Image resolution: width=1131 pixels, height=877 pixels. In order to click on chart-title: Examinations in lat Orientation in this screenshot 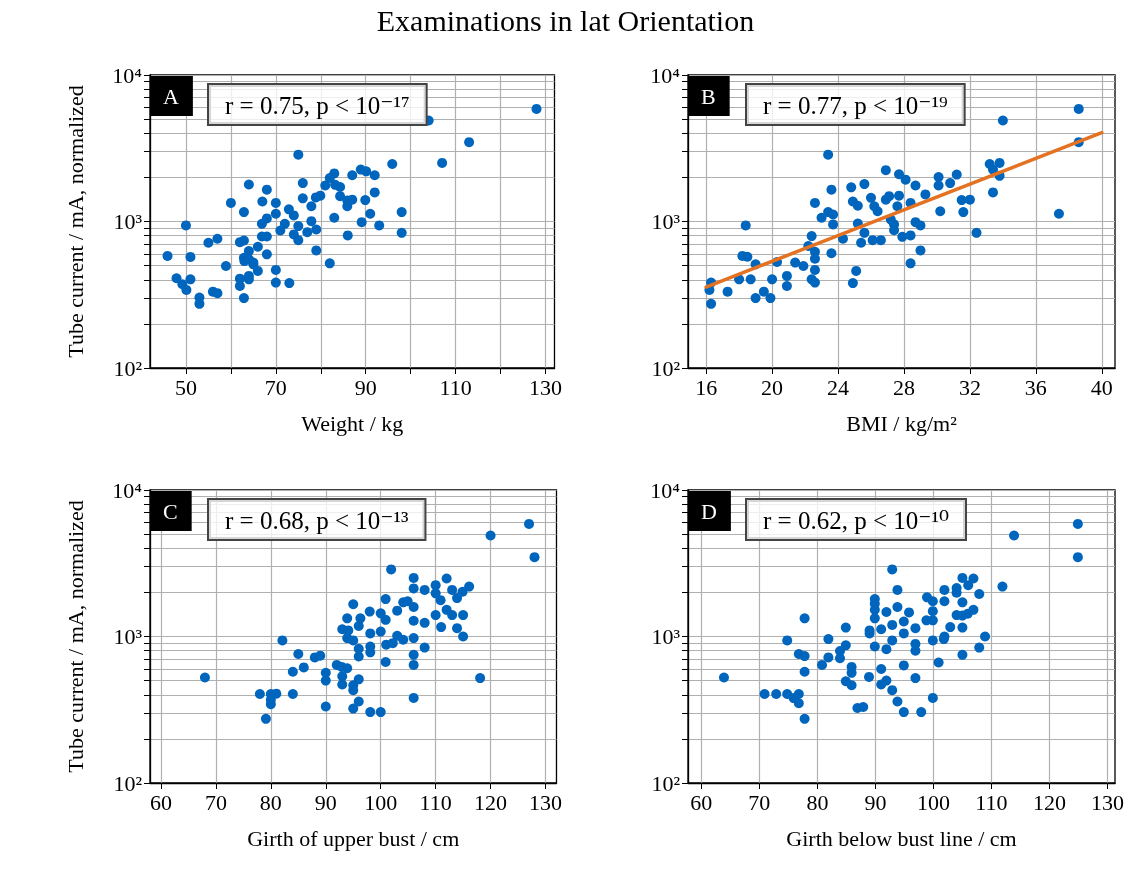, I will do `click(565, 21)`.